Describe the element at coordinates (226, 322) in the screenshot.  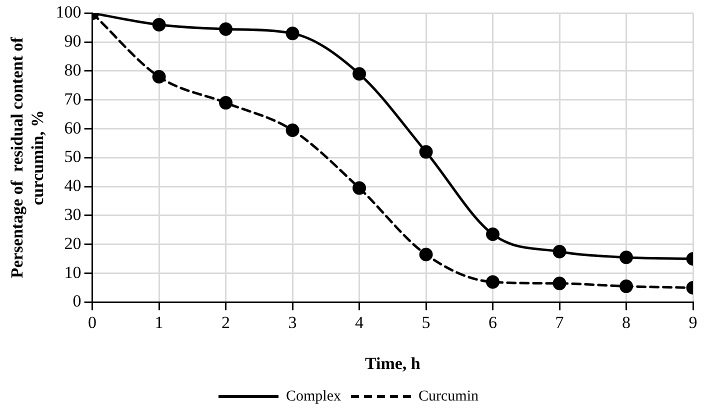
I see `x-tick-label: 2` at that location.